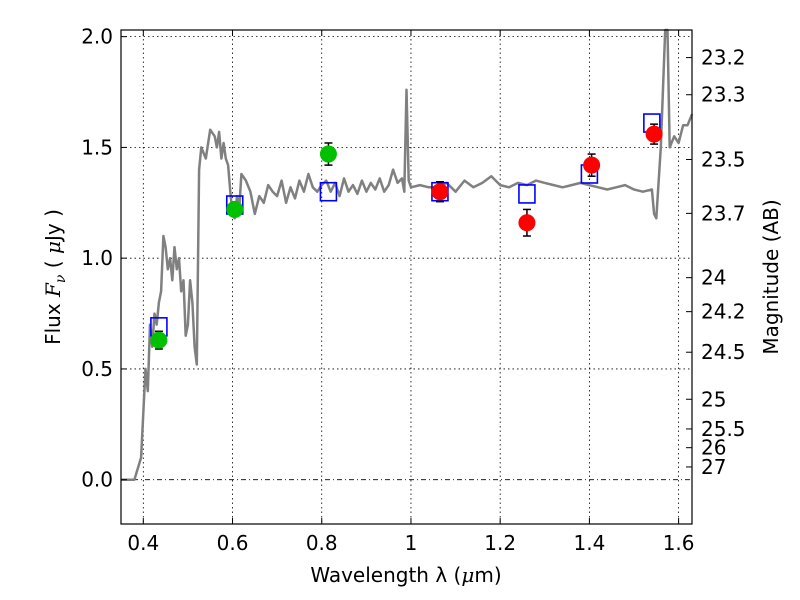 Image resolution: width=800 pixels, height=600 pixels. I want to click on y-tick-label: 0.5, so click(97, 369).